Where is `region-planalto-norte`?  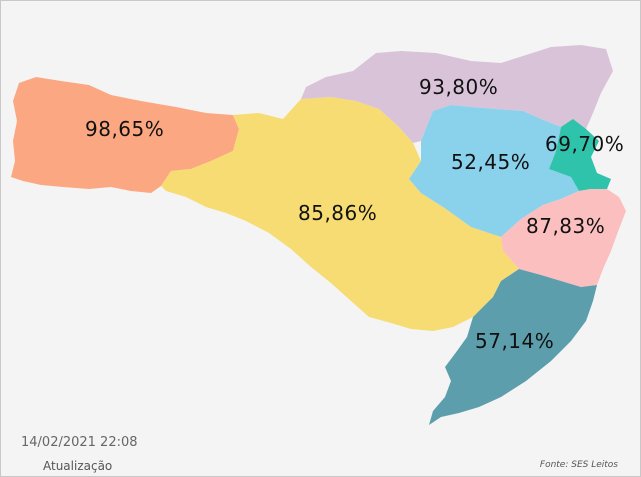 region-planalto-norte is located at coordinates (457, 94).